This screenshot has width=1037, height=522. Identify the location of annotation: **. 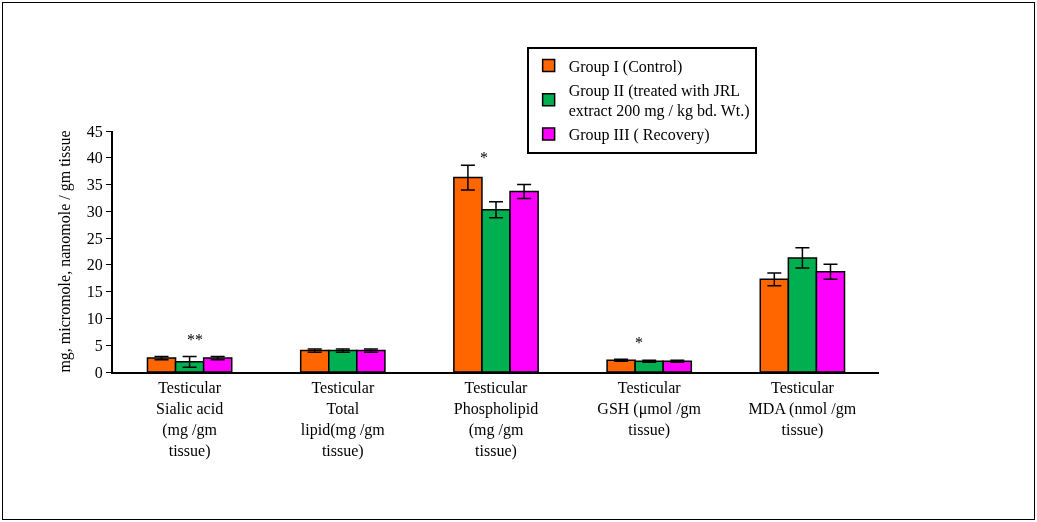
(195, 339).